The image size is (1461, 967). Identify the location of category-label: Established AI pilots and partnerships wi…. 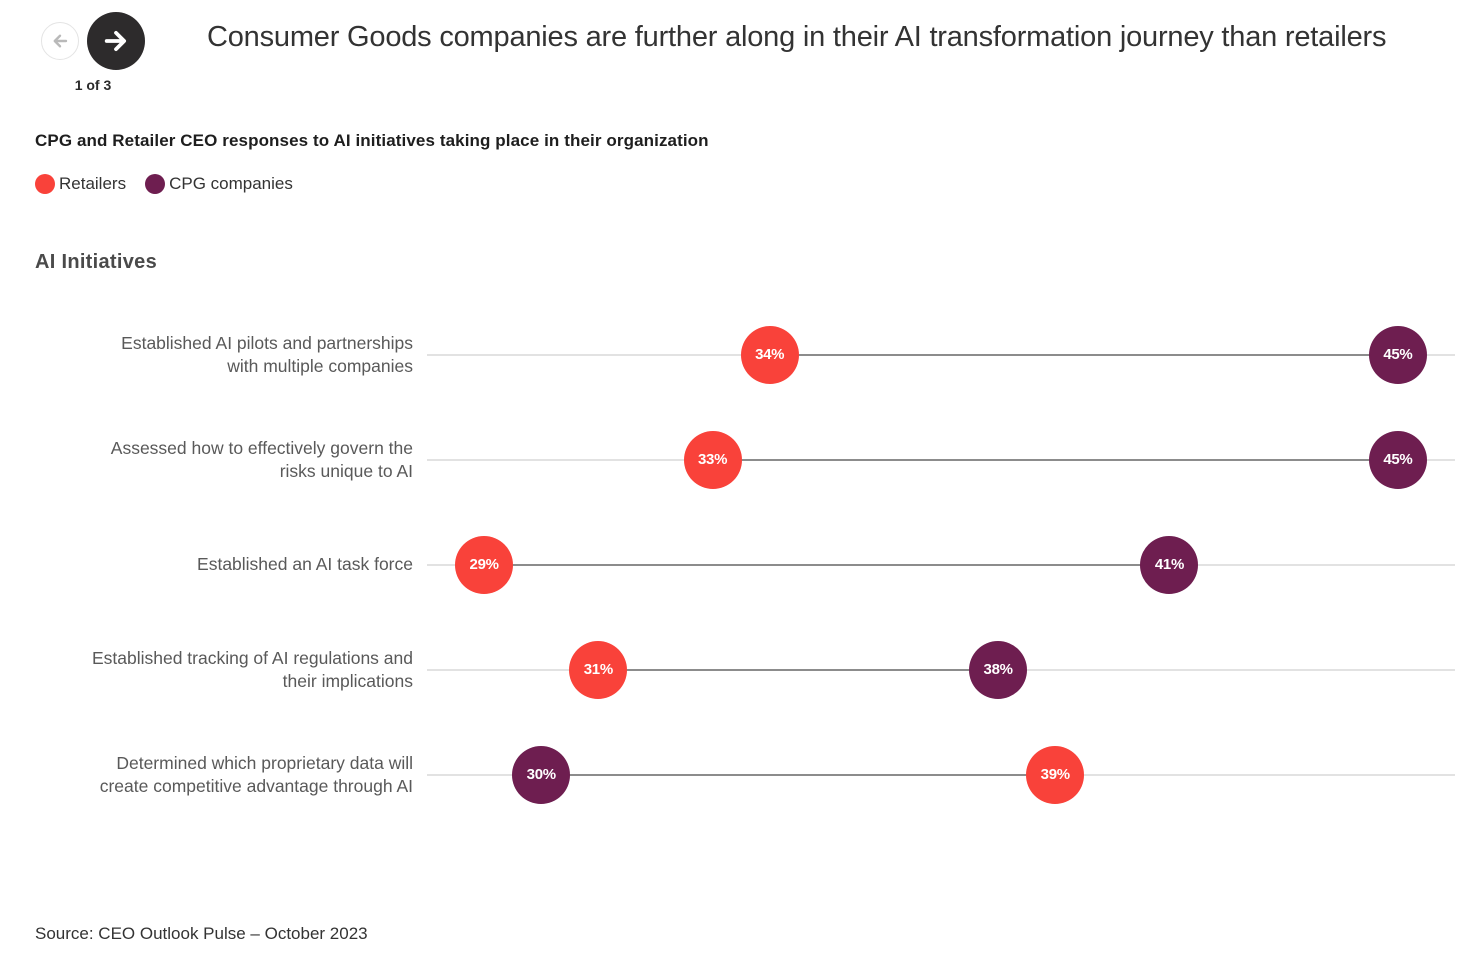
(267, 354).